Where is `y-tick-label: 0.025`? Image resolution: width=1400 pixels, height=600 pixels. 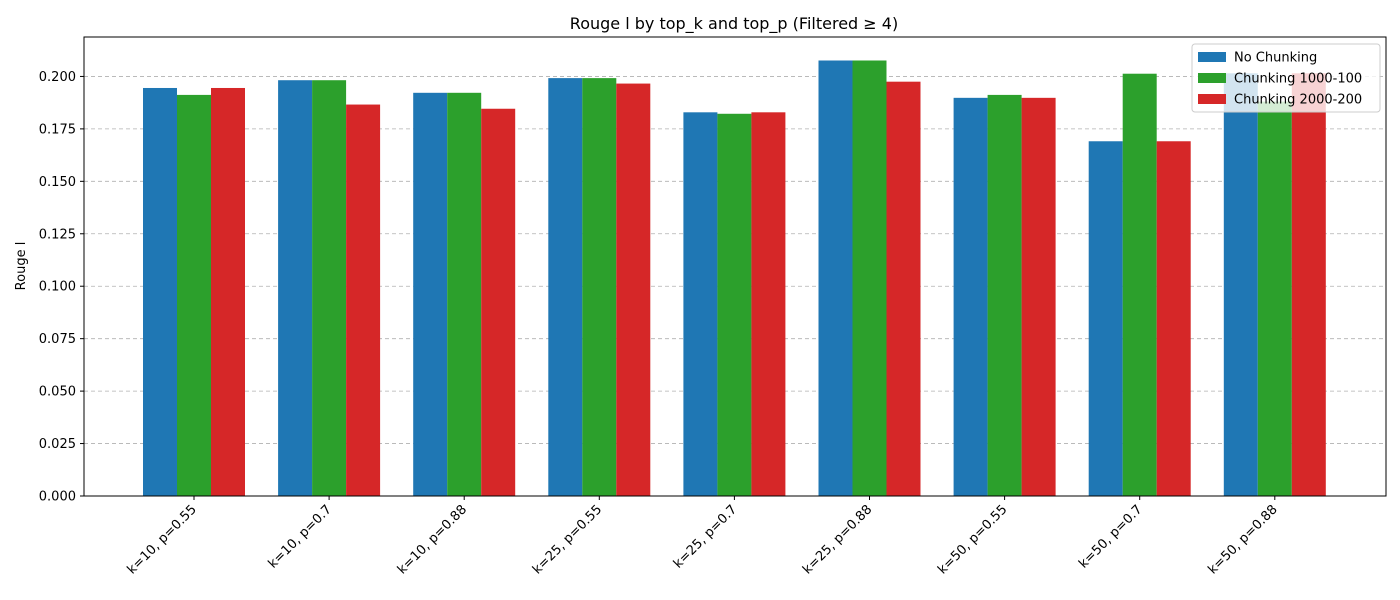 y-tick-label: 0.025 is located at coordinates (57, 444).